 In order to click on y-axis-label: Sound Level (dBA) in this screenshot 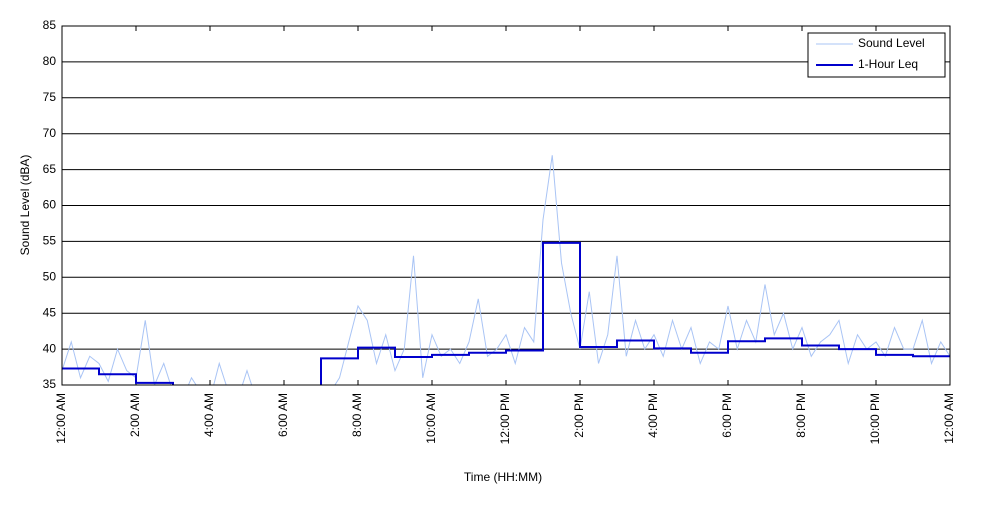, I will do `click(25, 205)`.